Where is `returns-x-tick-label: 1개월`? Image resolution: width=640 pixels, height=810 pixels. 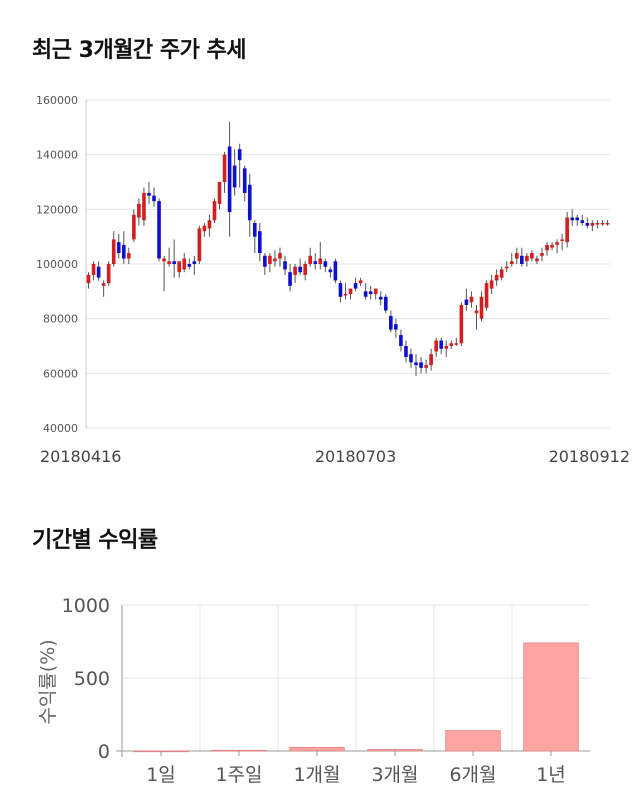
returns-x-tick-label: 1개월 is located at coordinates (316, 775).